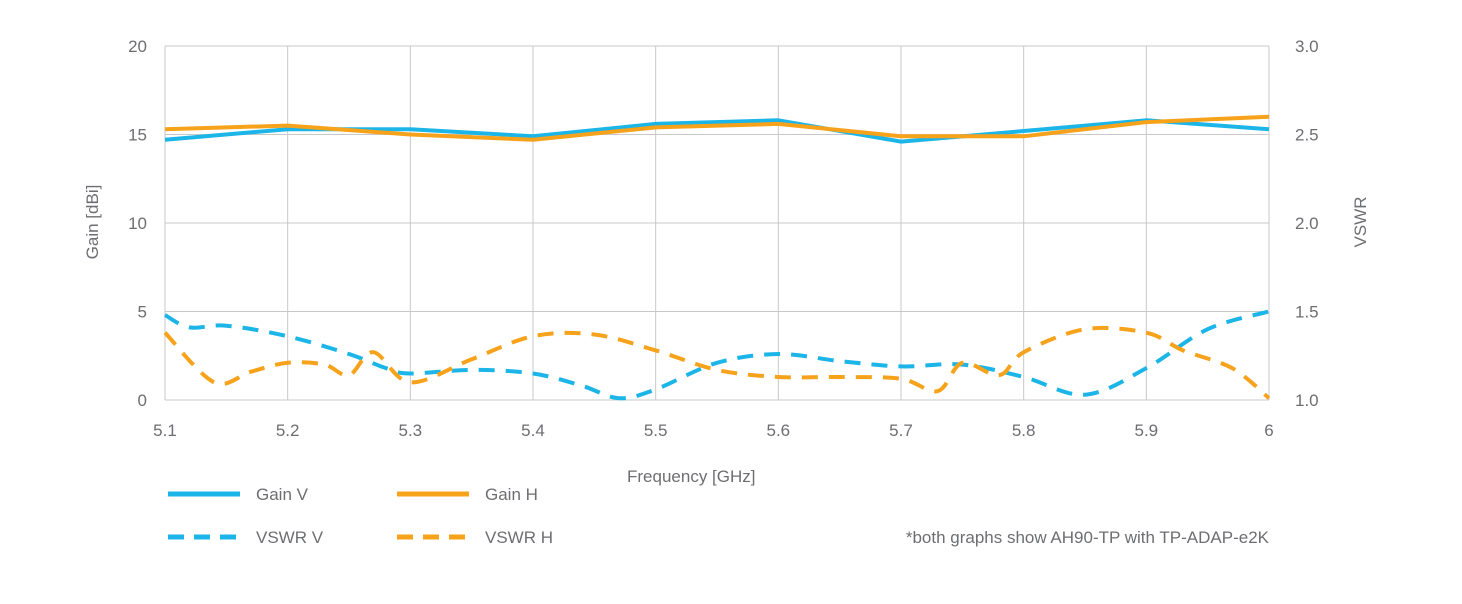 The image size is (1462, 604). I want to click on y-right-tick-label: 1.5, so click(1307, 312).